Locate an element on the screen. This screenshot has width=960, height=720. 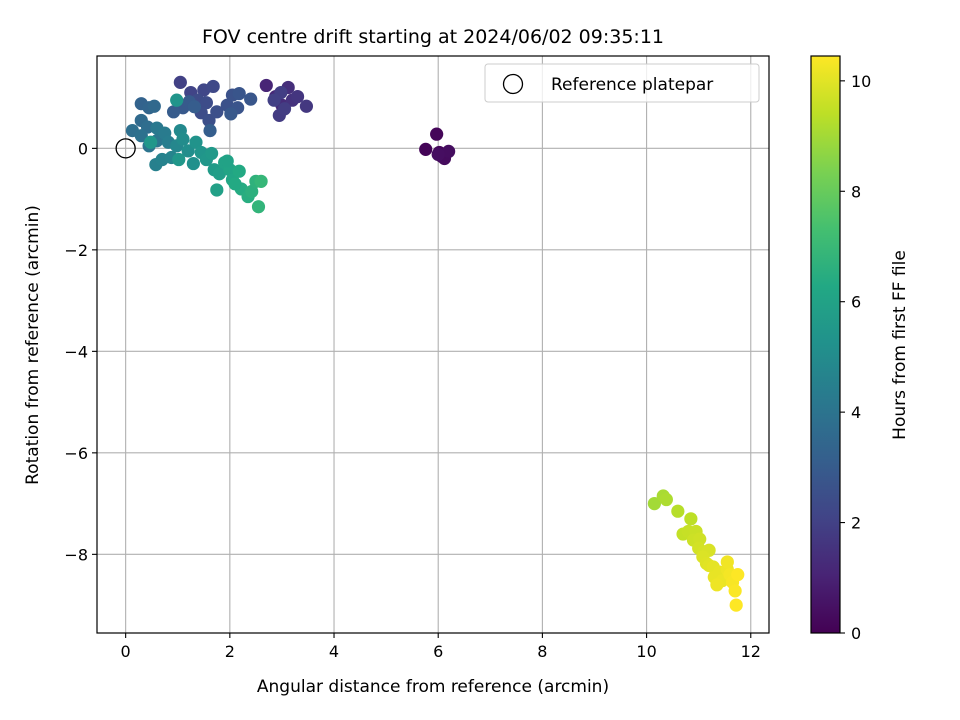
x-tick-label: 2 is located at coordinates (230, 651).